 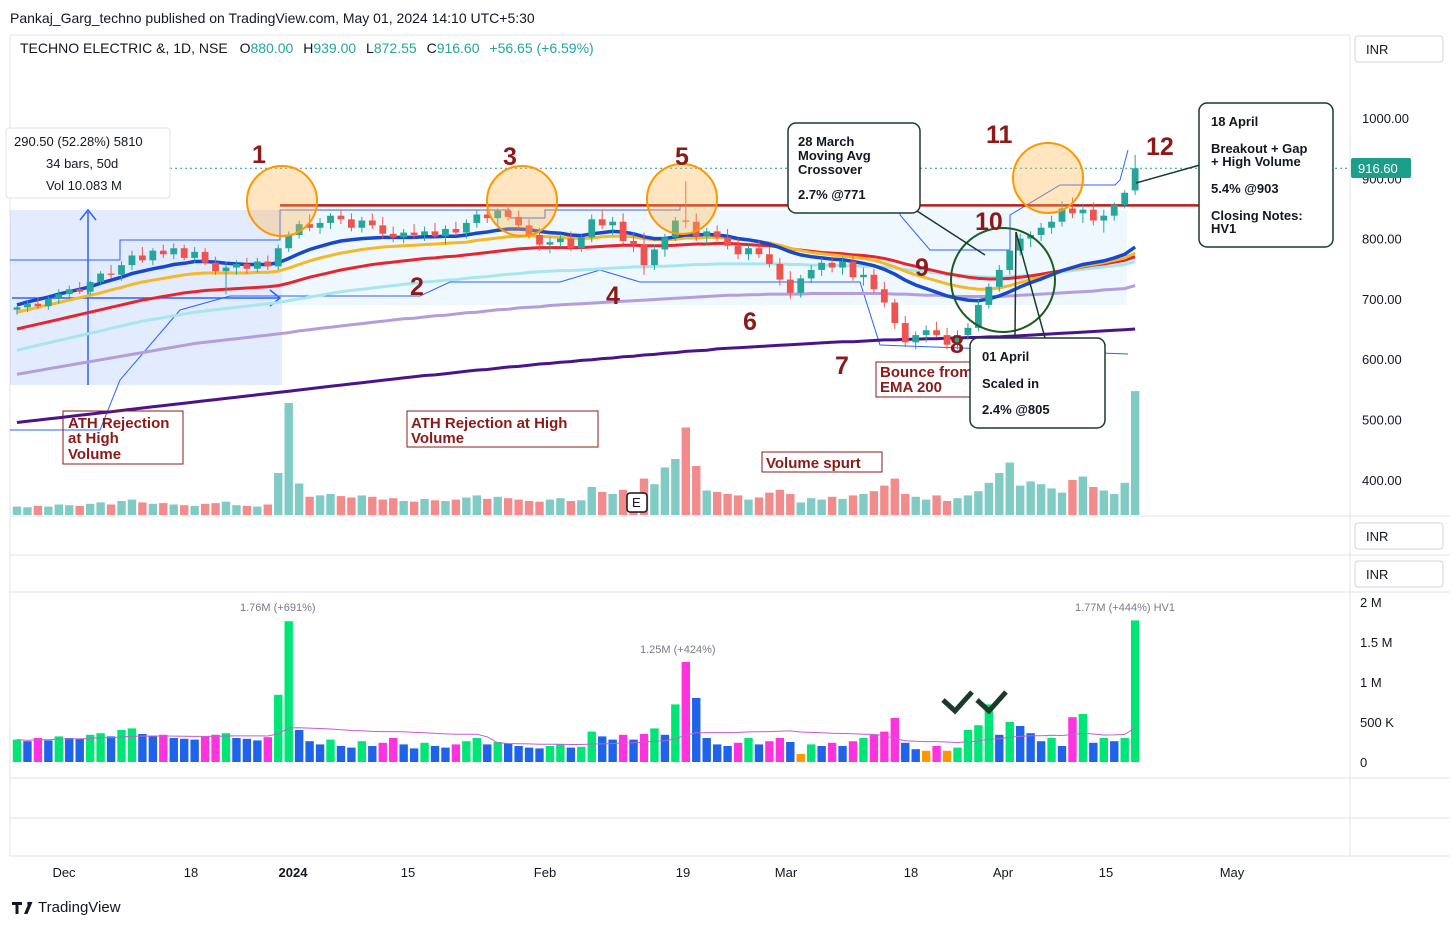 I want to click on time-axis: Dec 18 2024 15 Feb 19 Mar 18 Apr 15 May, so click(x=648, y=872).